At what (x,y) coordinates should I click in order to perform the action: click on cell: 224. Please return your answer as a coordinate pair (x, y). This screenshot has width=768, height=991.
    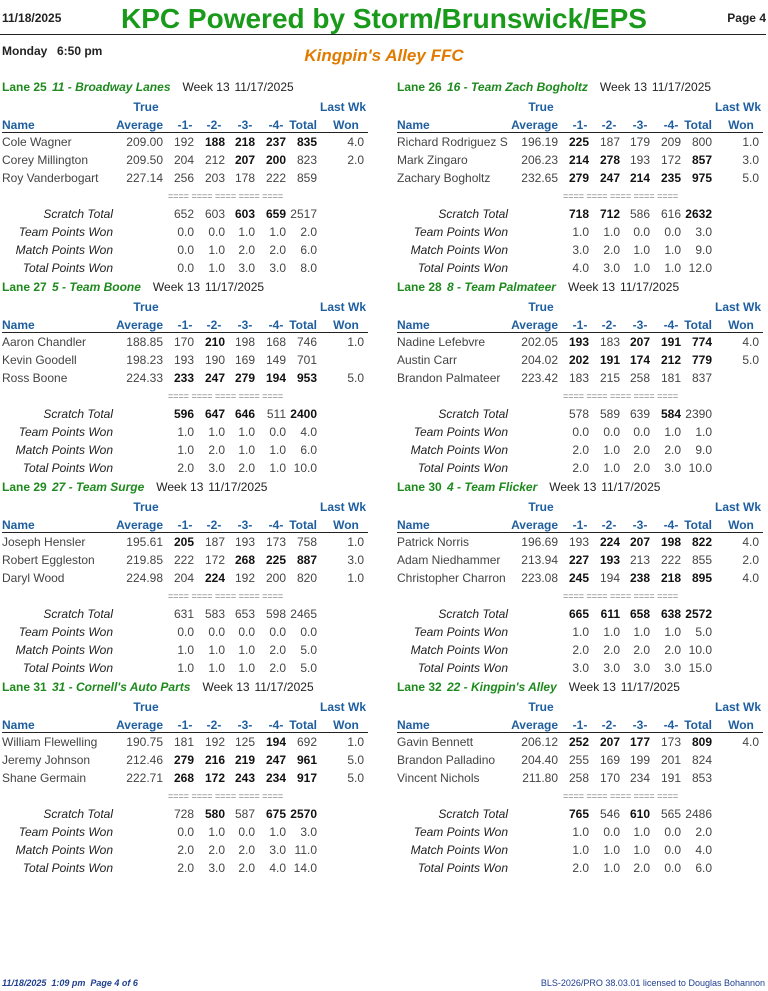
    Looking at the image, I should click on (609, 542).